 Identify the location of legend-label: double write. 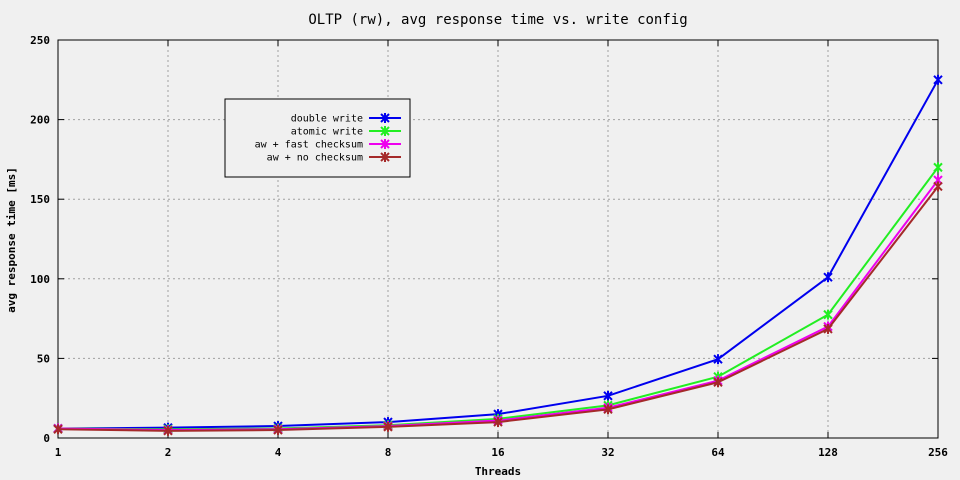
(327, 119).